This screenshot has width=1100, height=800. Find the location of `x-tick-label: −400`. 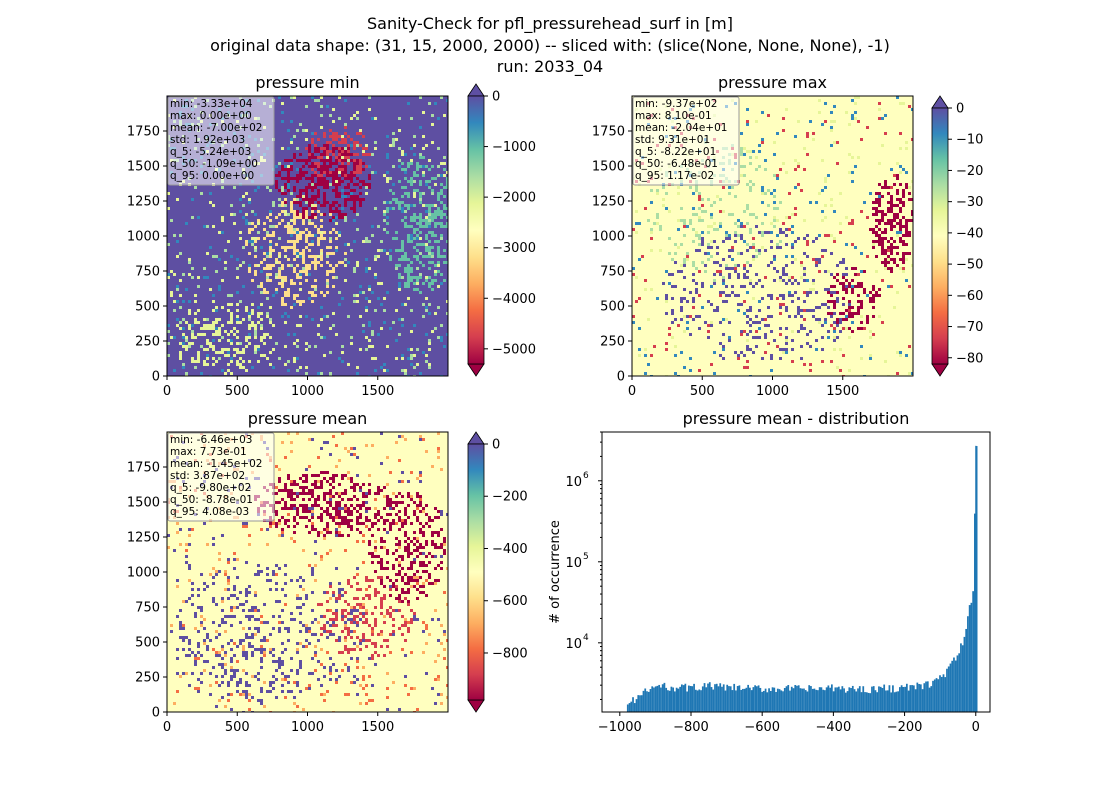

x-tick-label: −400 is located at coordinates (834, 727).